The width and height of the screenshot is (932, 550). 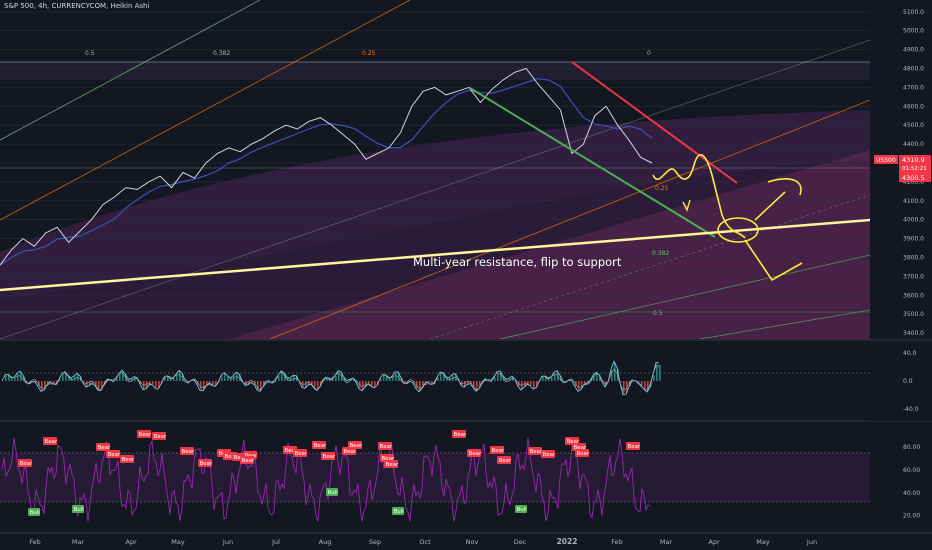 What do you see at coordinates (901, 381) in the screenshot?
I see `oscillator-y-axis: 40.0 0.0 -40.0` at bounding box center [901, 381].